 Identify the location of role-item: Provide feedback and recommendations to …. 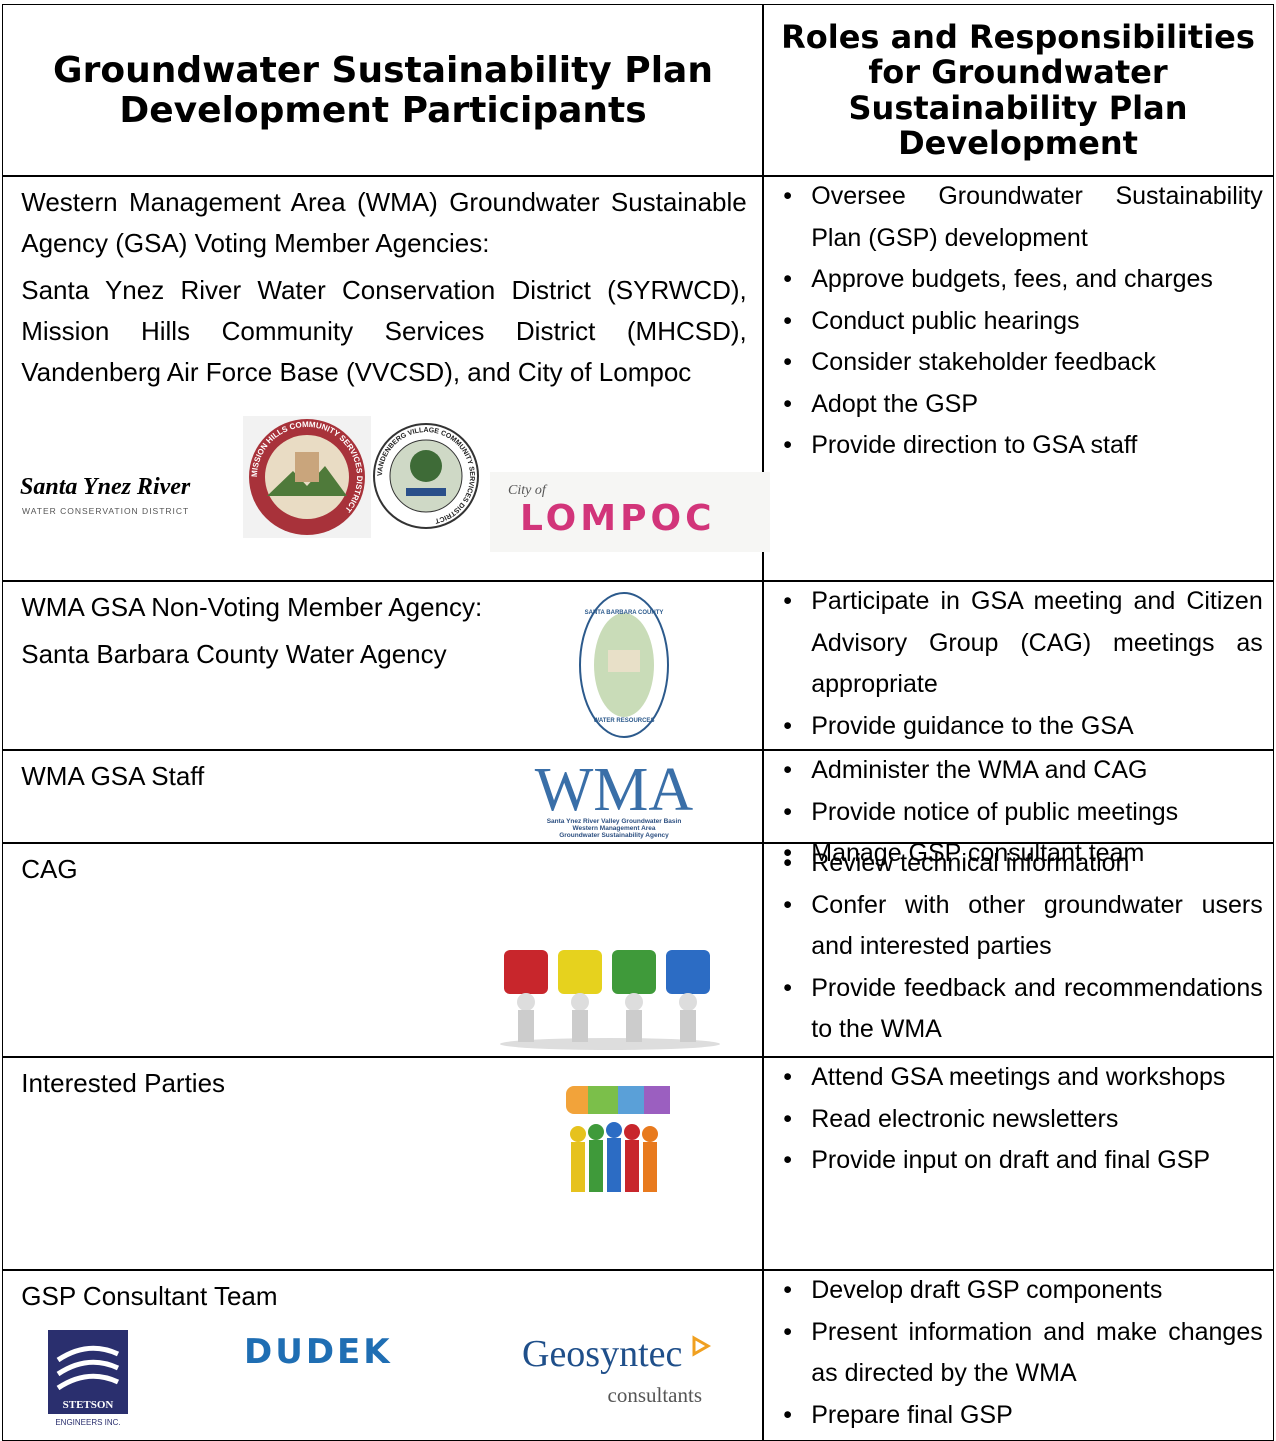
(1019, 1009).